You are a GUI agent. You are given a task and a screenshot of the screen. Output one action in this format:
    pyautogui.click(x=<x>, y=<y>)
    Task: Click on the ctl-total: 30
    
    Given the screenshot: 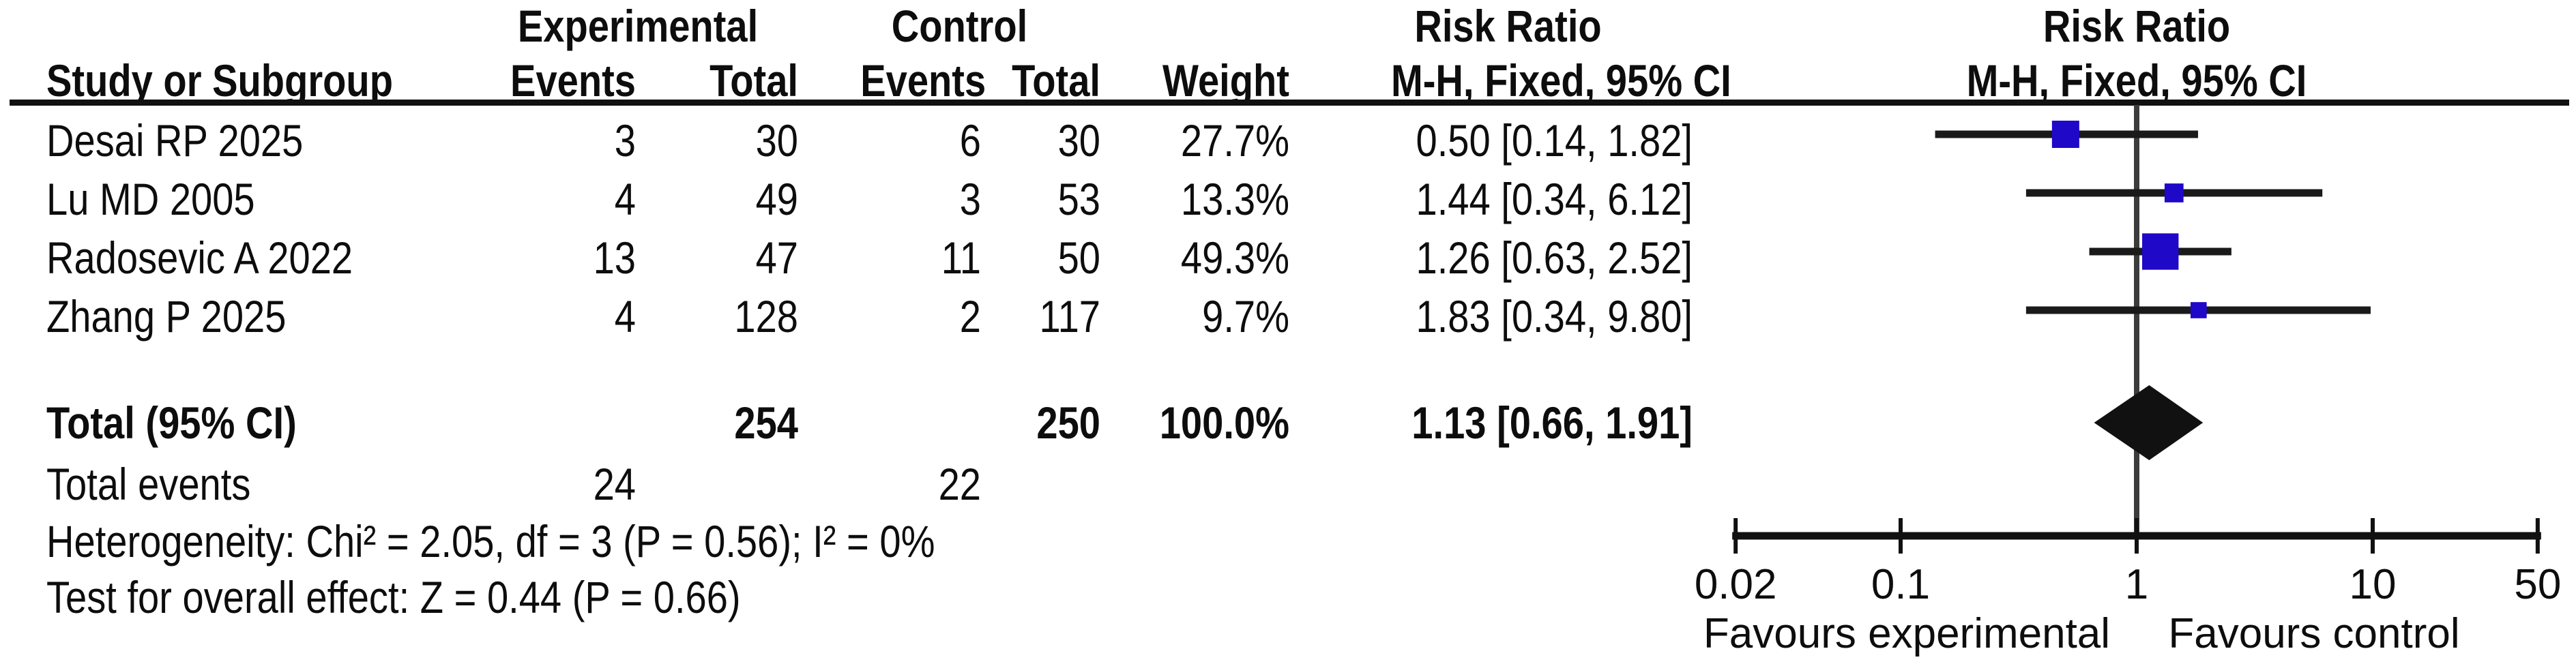 What is the action you would take?
    pyautogui.click(x=1078, y=140)
    